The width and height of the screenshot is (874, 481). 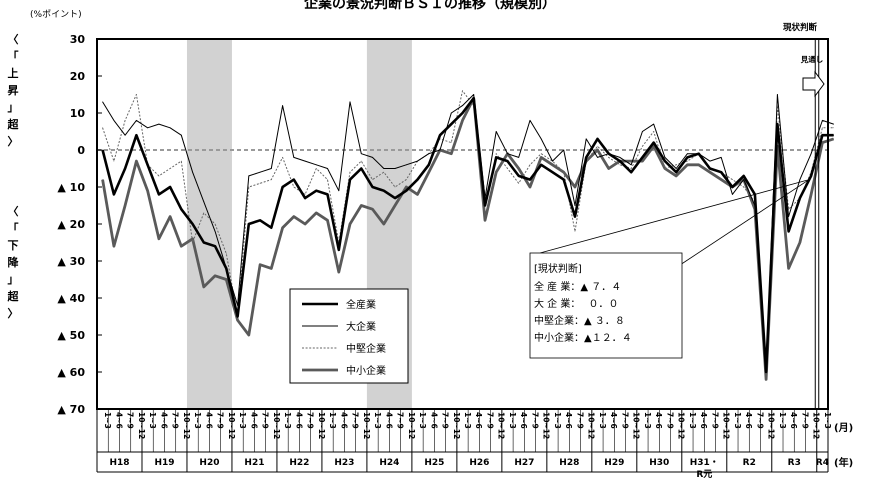 What do you see at coordinates (813, 84) in the screenshot?
I see `outlook-arrow-icon` at bounding box center [813, 84].